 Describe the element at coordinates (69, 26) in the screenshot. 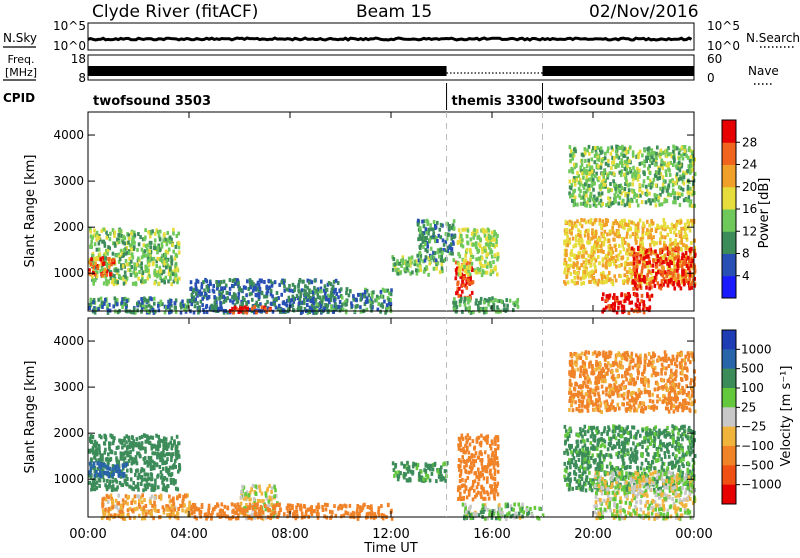

I see `nsky-tick-max: 10^5` at that location.